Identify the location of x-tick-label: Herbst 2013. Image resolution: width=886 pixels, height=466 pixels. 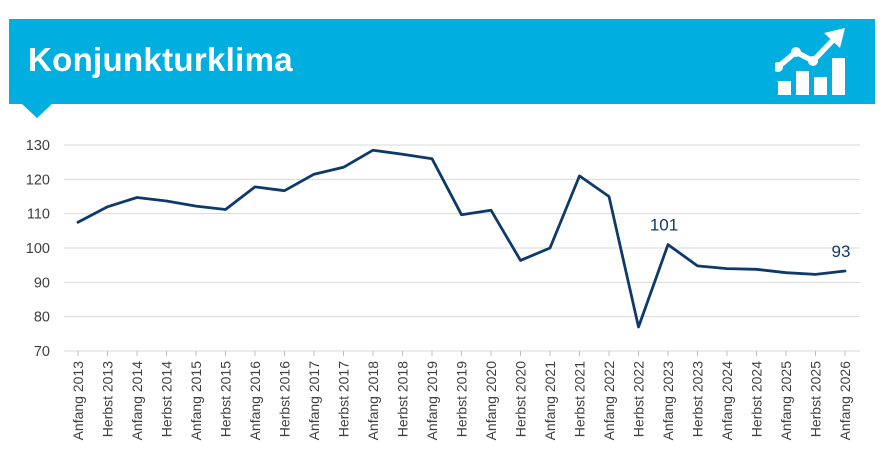
(108, 399).